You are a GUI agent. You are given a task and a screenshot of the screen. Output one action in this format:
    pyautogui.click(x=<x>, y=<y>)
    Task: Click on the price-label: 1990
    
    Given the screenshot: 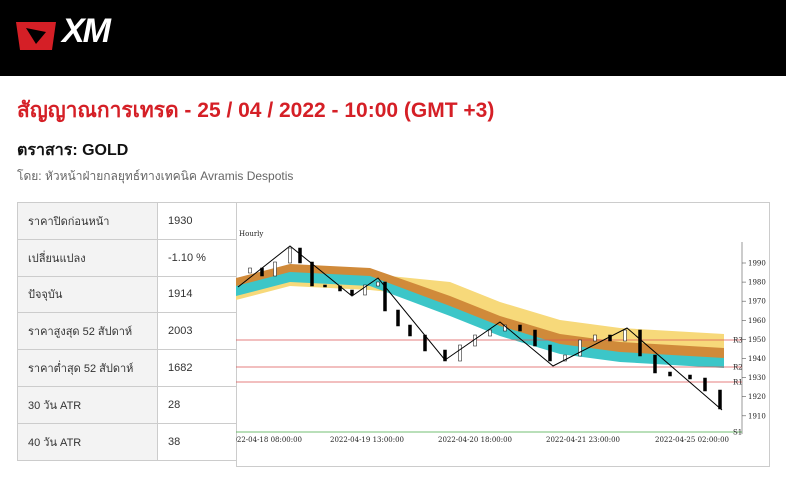 What is the action you would take?
    pyautogui.click(x=757, y=264)
    